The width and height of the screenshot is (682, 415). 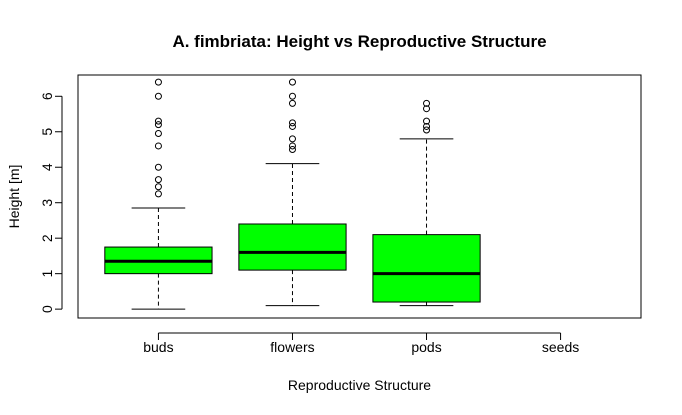 I want to click on box-flowers, so click(x=292, y=192).